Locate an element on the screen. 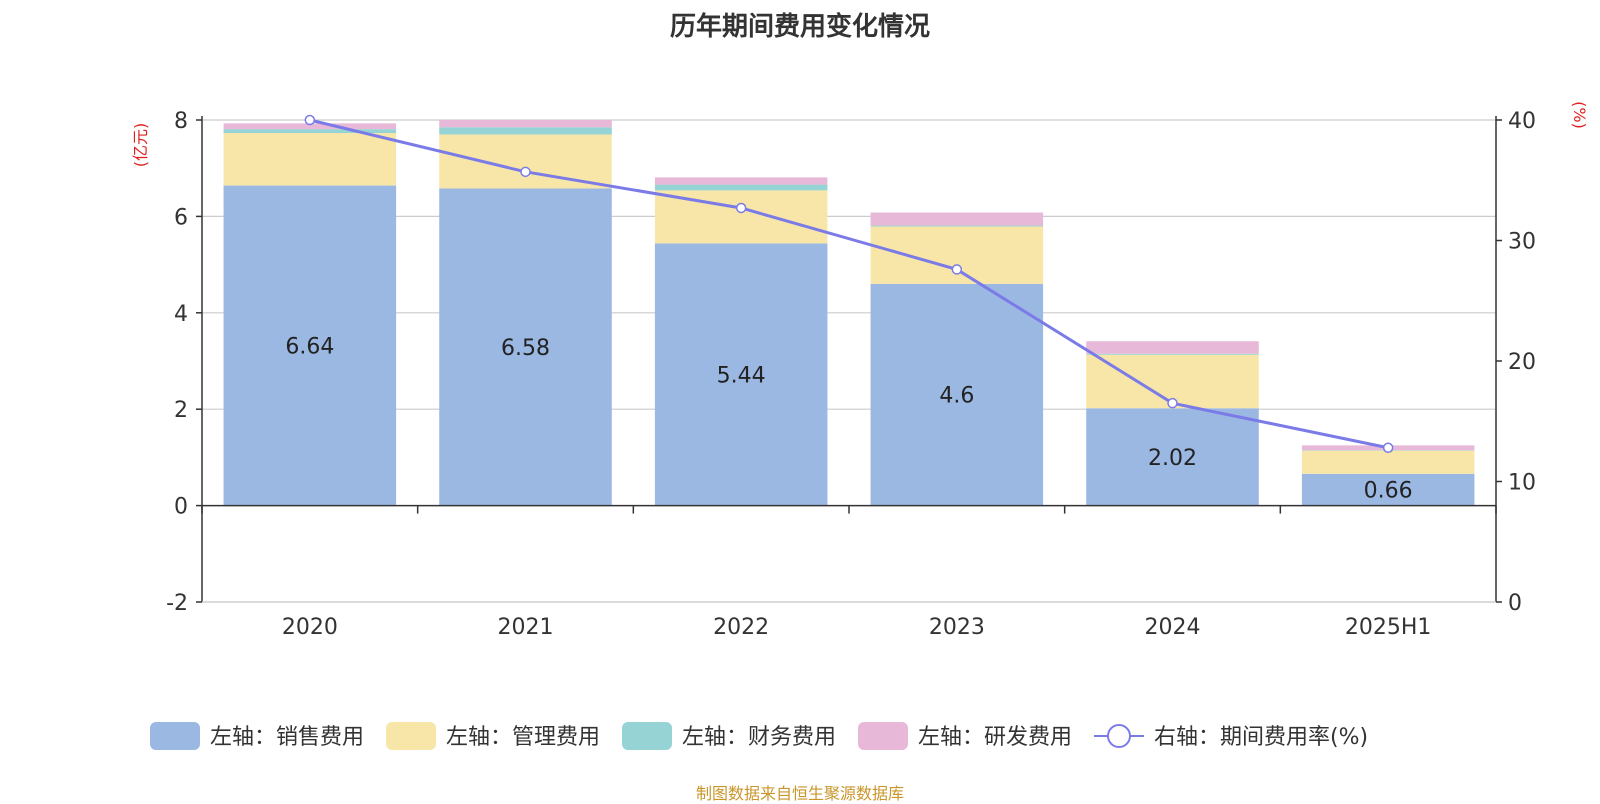 Image resolution: width=1600 pixels, height=804 pixels. legend-label: 右轴：期间费用率(%) is located at coordinates (1261, 737).